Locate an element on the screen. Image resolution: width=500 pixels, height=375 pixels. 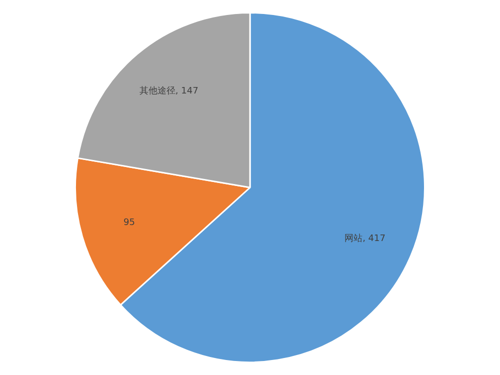
slice-label: 其他途径 is located at coordinates (157, 91).